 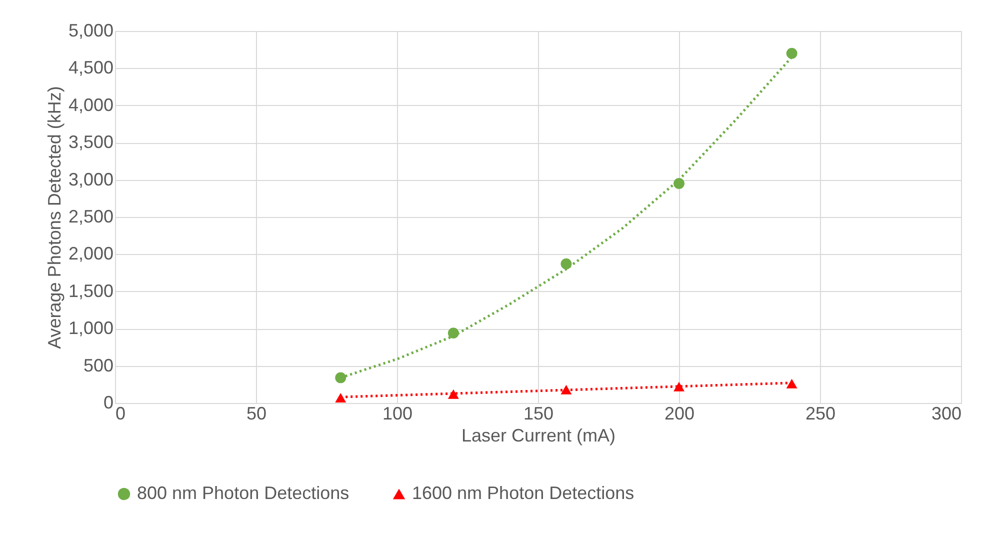 I want to click on x-tick-label: 200, so click(x=679, y=414).